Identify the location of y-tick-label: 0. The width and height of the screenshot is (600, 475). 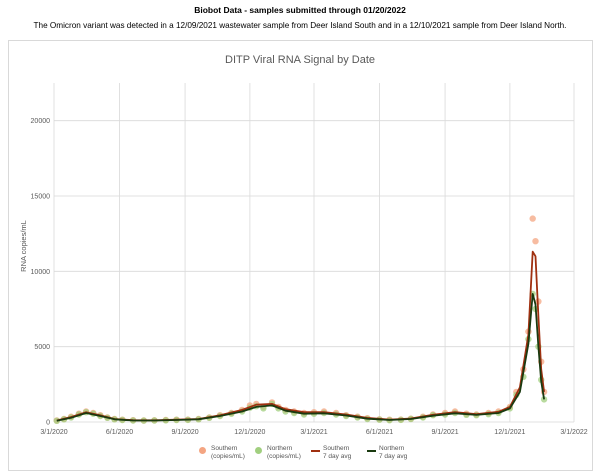
(48, 423).